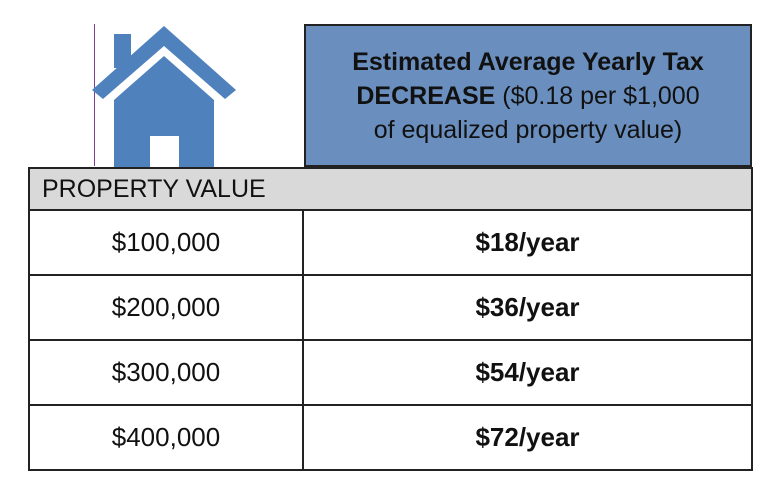 This screenshot has height=486, width=784. What do you see at coordinates (390, 243) in the screenshot?
I see `table-row: $100,000 $18/year` at bounding box center [390, 243].